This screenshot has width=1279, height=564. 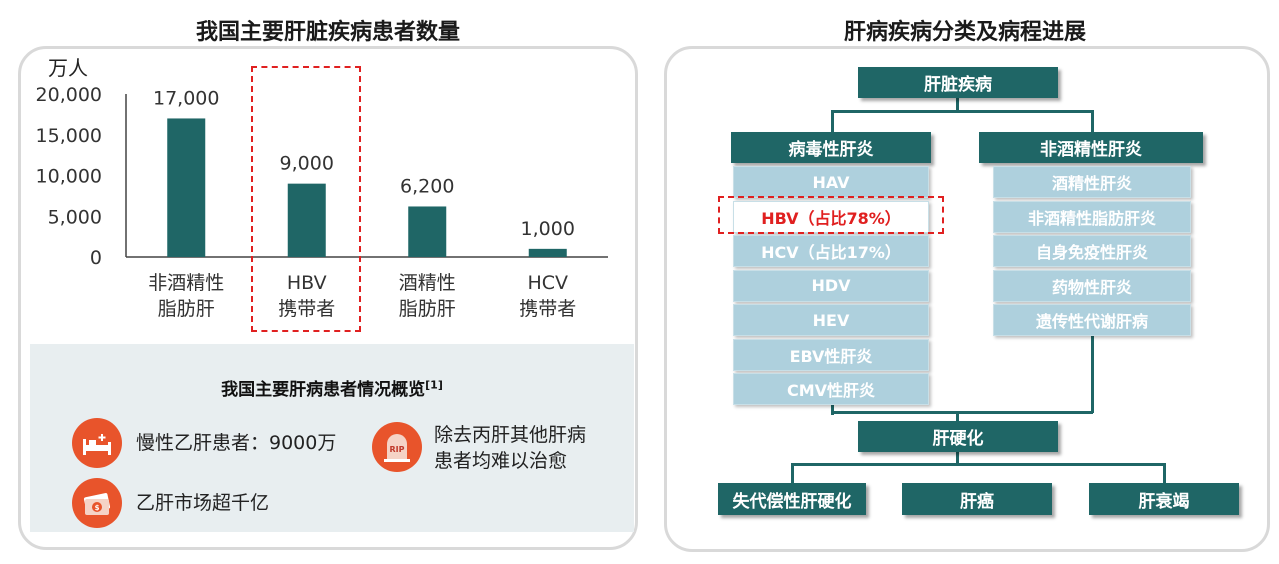 I want to click on viral-item: HEV, so click(x=831, y=320).